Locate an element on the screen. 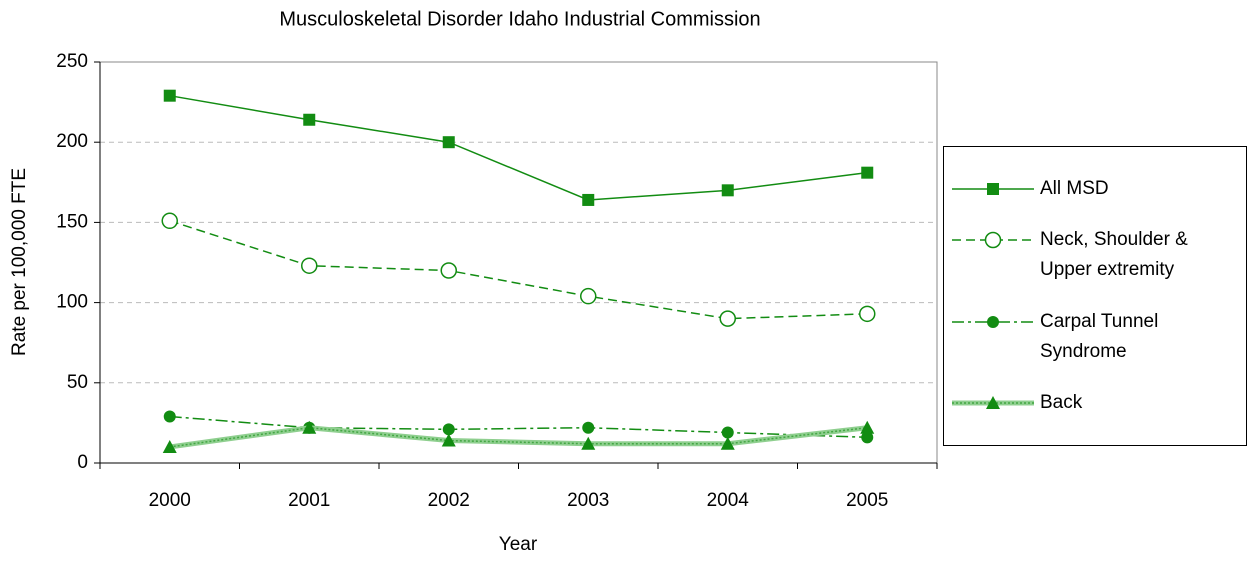  legend-entry: Carpal Tunnel Syndrome is located at coordinates (1095, 337).